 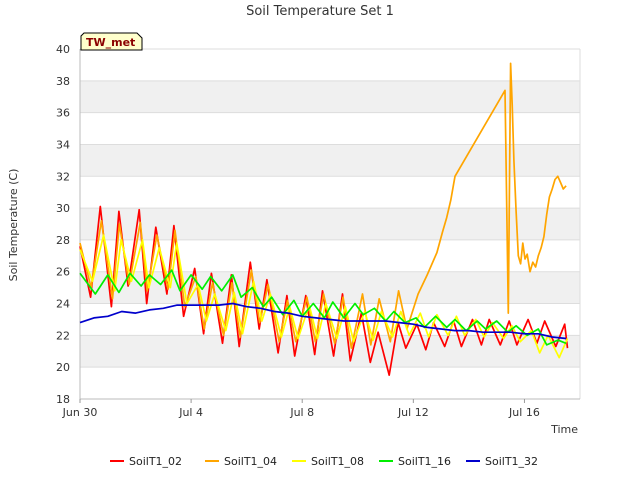 I want to click on y-tick-label: 22, so click(x=63, y=335).